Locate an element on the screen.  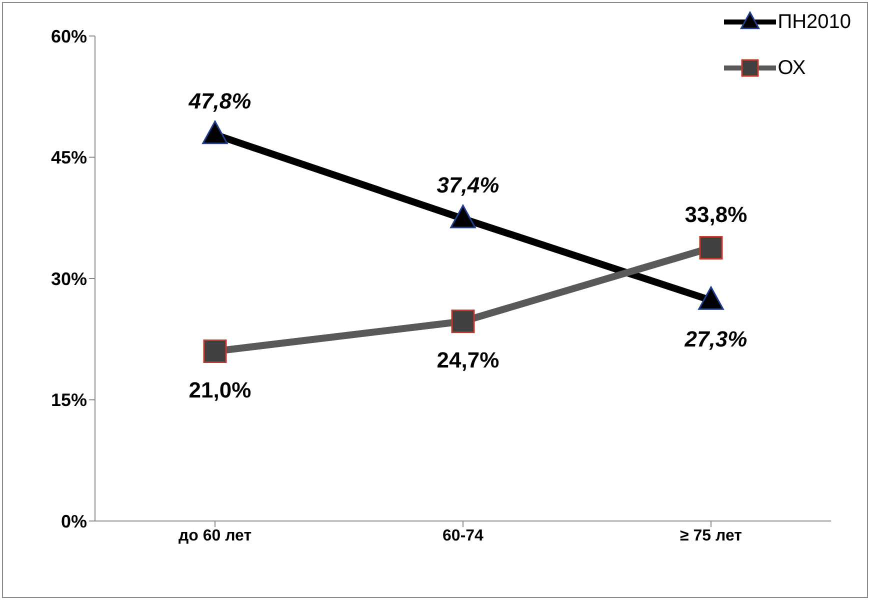
y-tick-label: 60% is located at coordinates (68, 36).